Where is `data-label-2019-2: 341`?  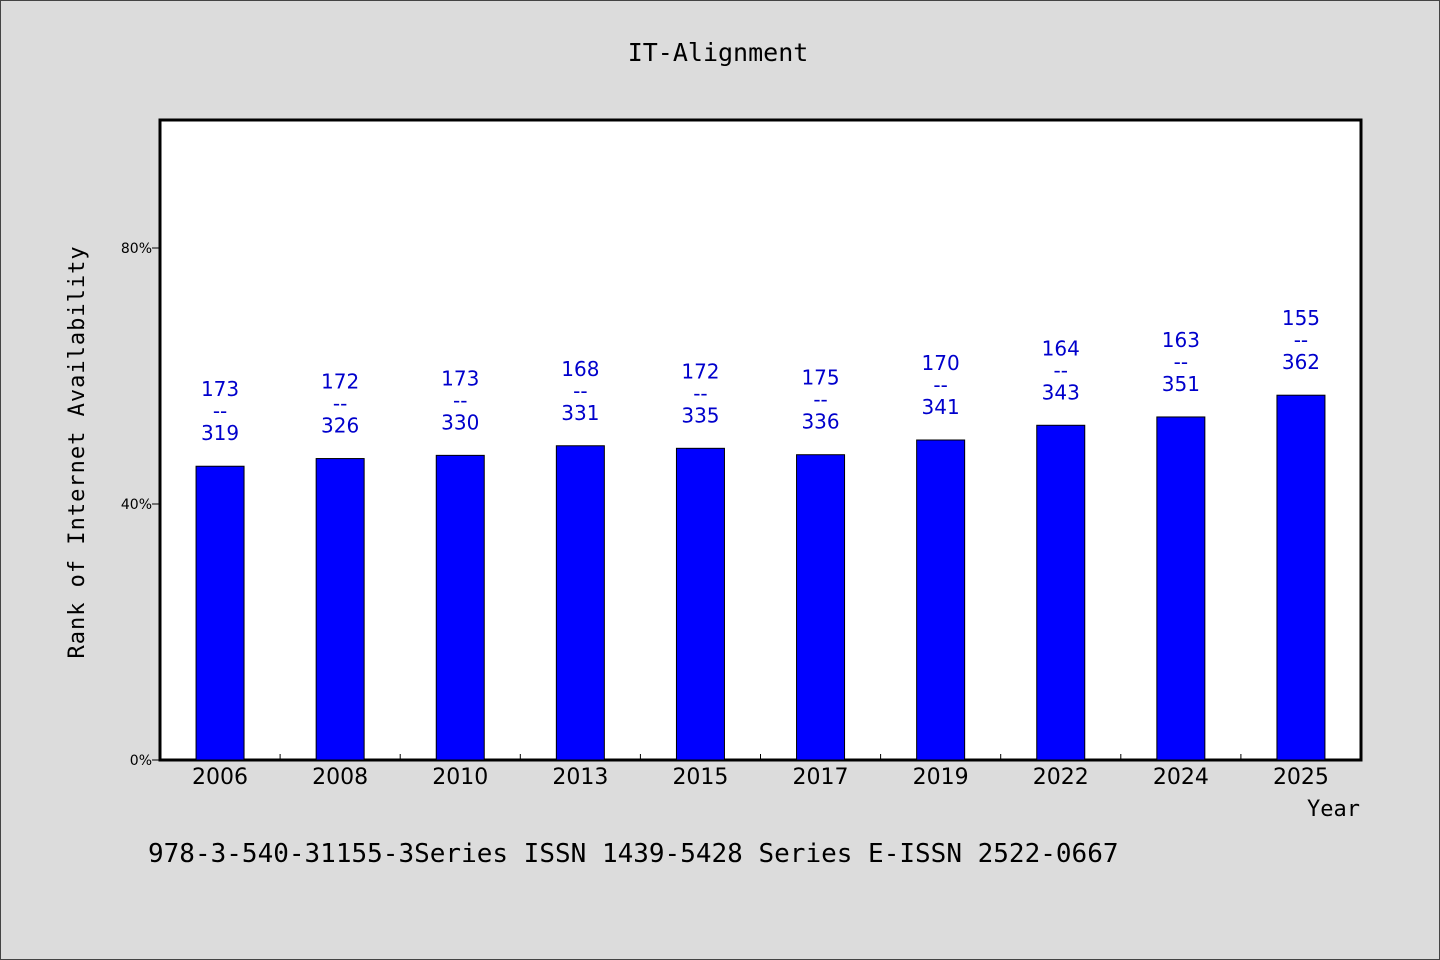
data-label-2019-2: 341 is located at coordinates (941, 407).